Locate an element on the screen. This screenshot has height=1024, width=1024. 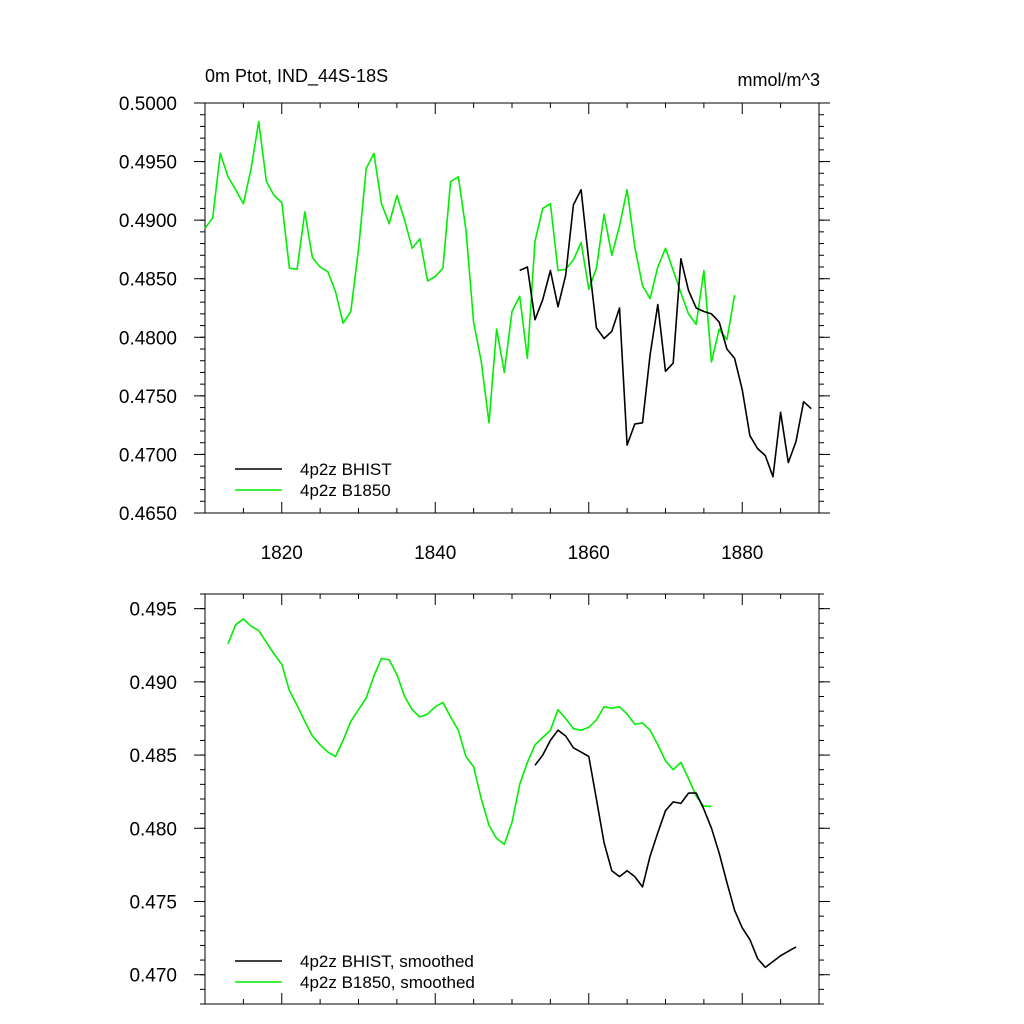
units-label: mmol/m^3 is located at coordinates (779, 80).